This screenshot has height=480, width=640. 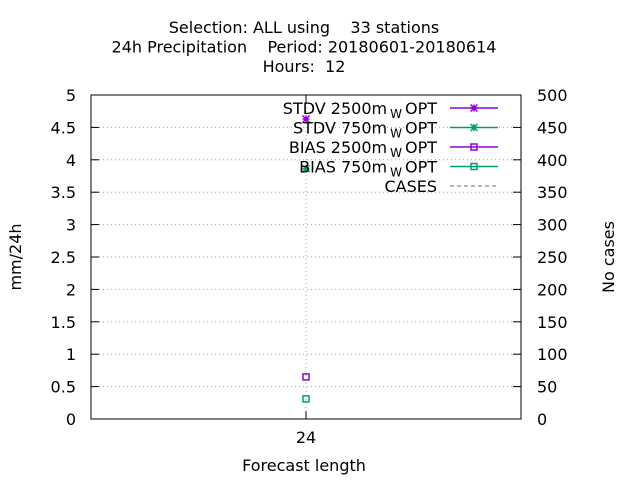 I want to click on y2-axis: 0 50 100 150 200 250 300 350 400 450 500, so click(x=540, y=257).